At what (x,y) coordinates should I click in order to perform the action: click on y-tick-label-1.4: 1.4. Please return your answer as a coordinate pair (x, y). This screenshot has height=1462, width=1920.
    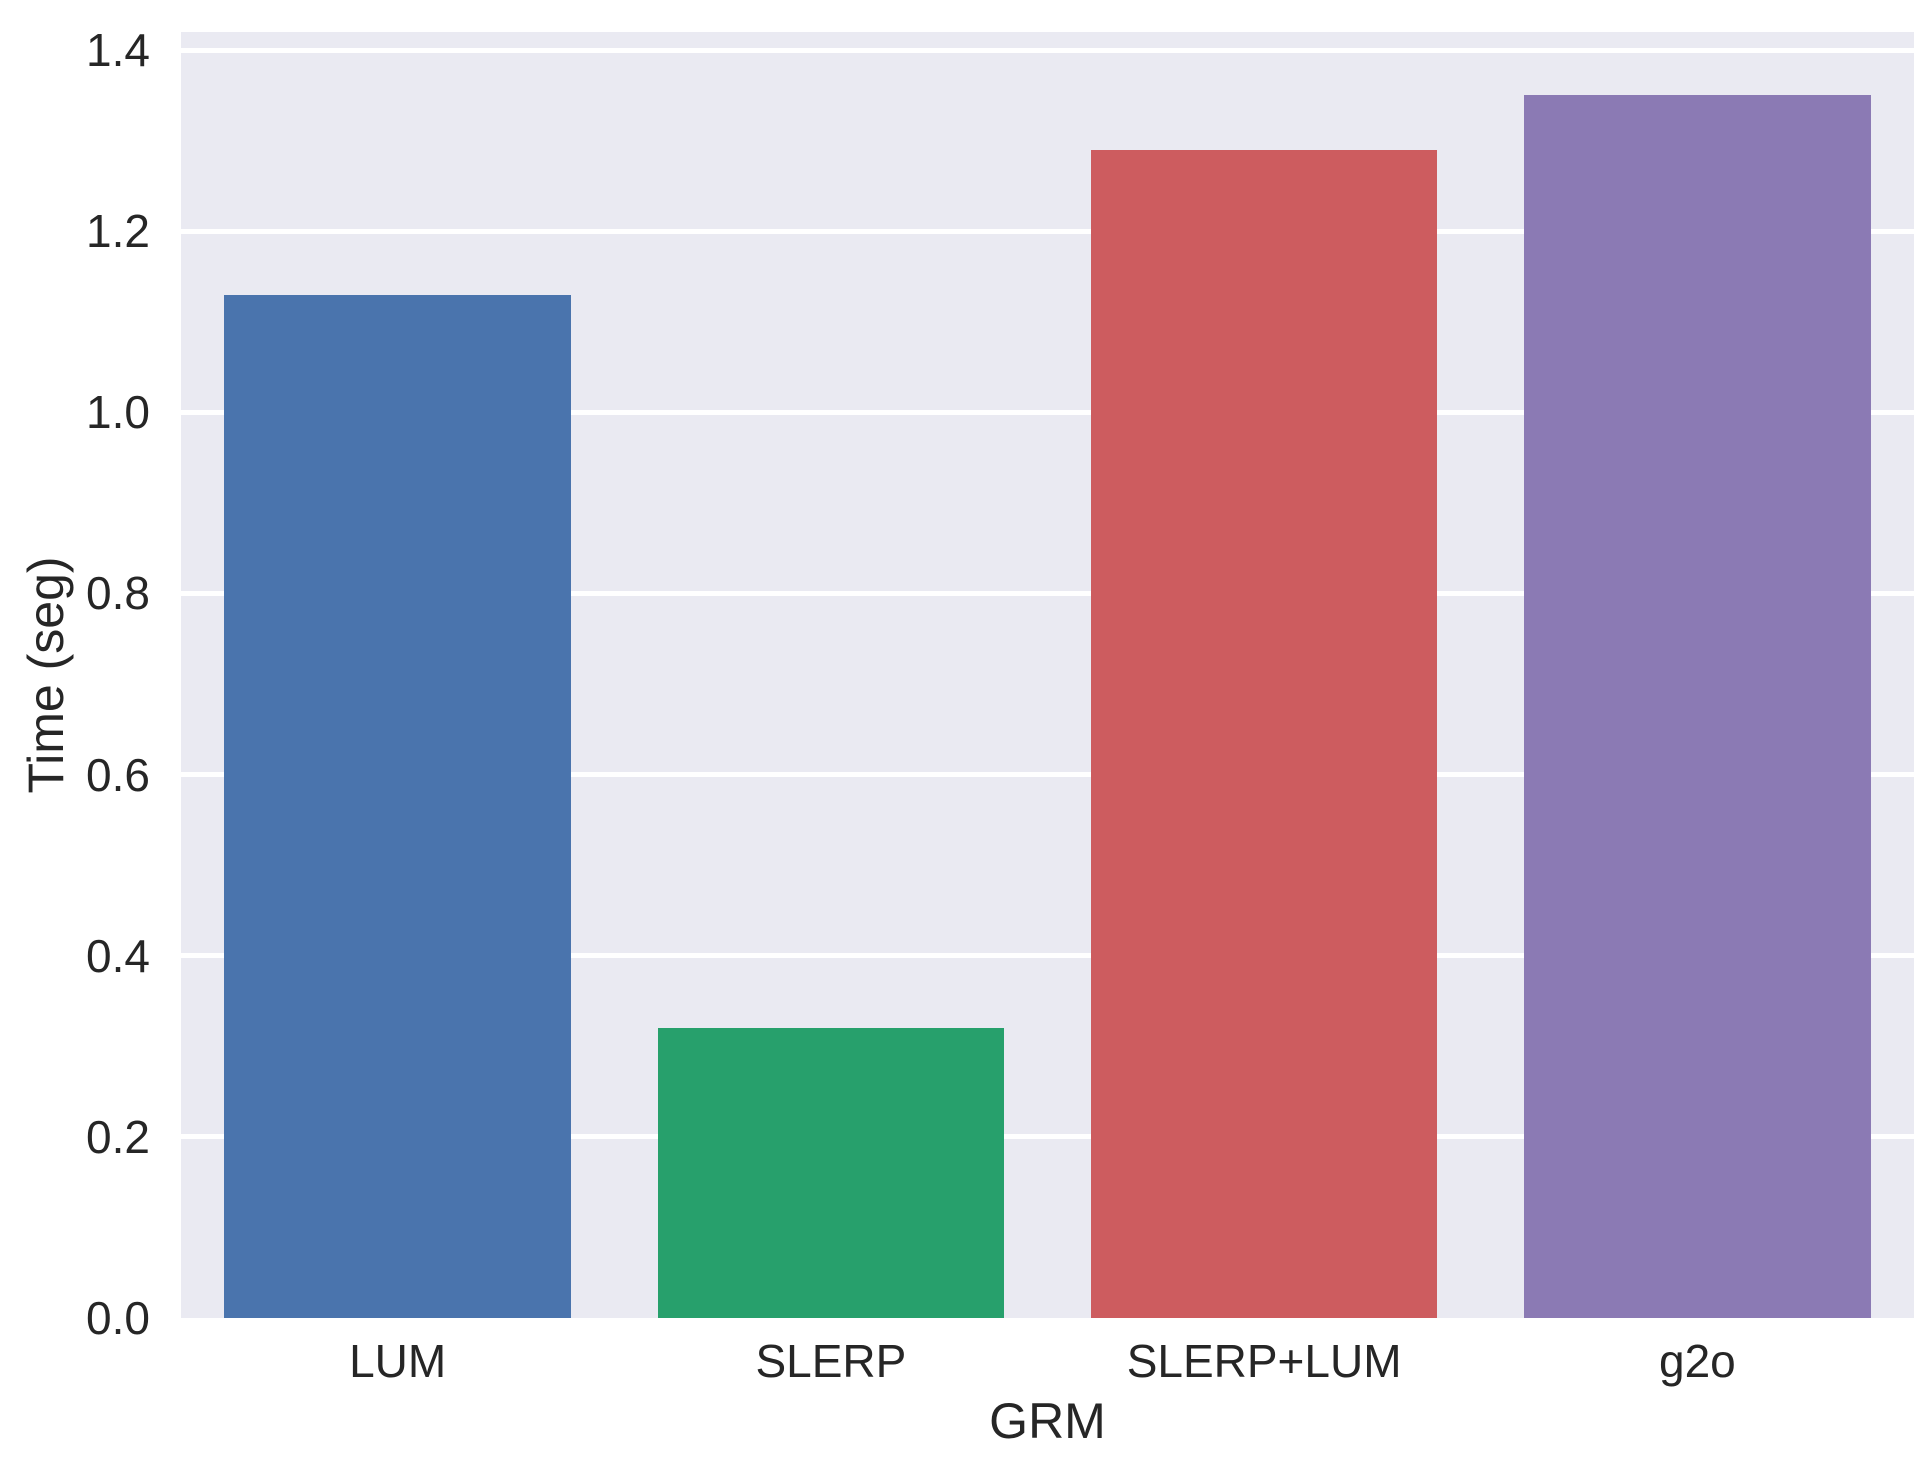
    Looking at the image, I should click on (118, 50).